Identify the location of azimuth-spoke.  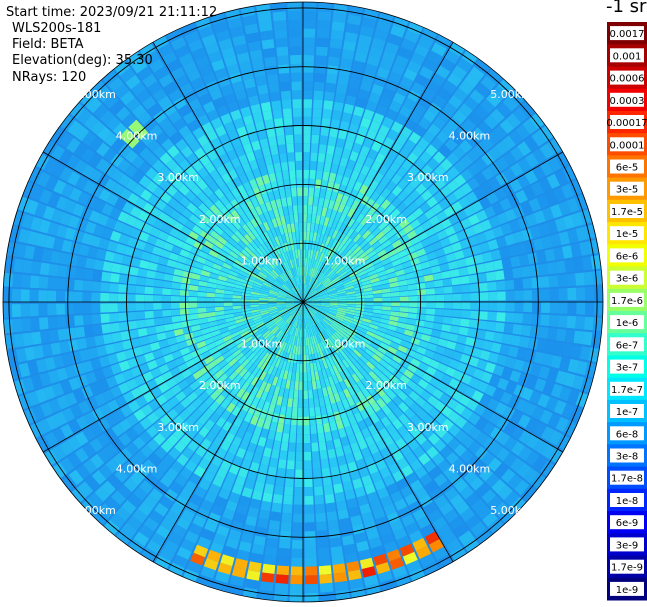
(378, 172).